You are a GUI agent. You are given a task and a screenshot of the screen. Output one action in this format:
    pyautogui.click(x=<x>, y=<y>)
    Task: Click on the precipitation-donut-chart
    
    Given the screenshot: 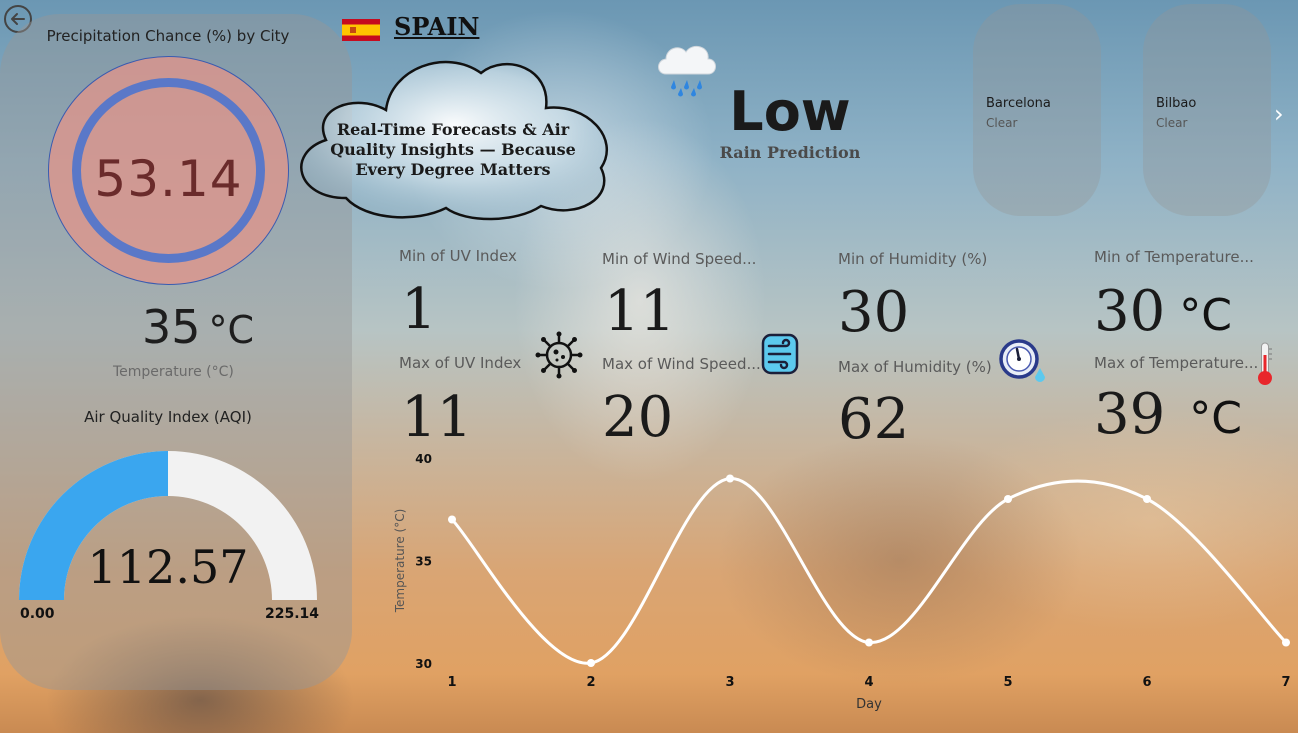 What is the action you would take?
    pyautogui.click(x=168, y=170)
    